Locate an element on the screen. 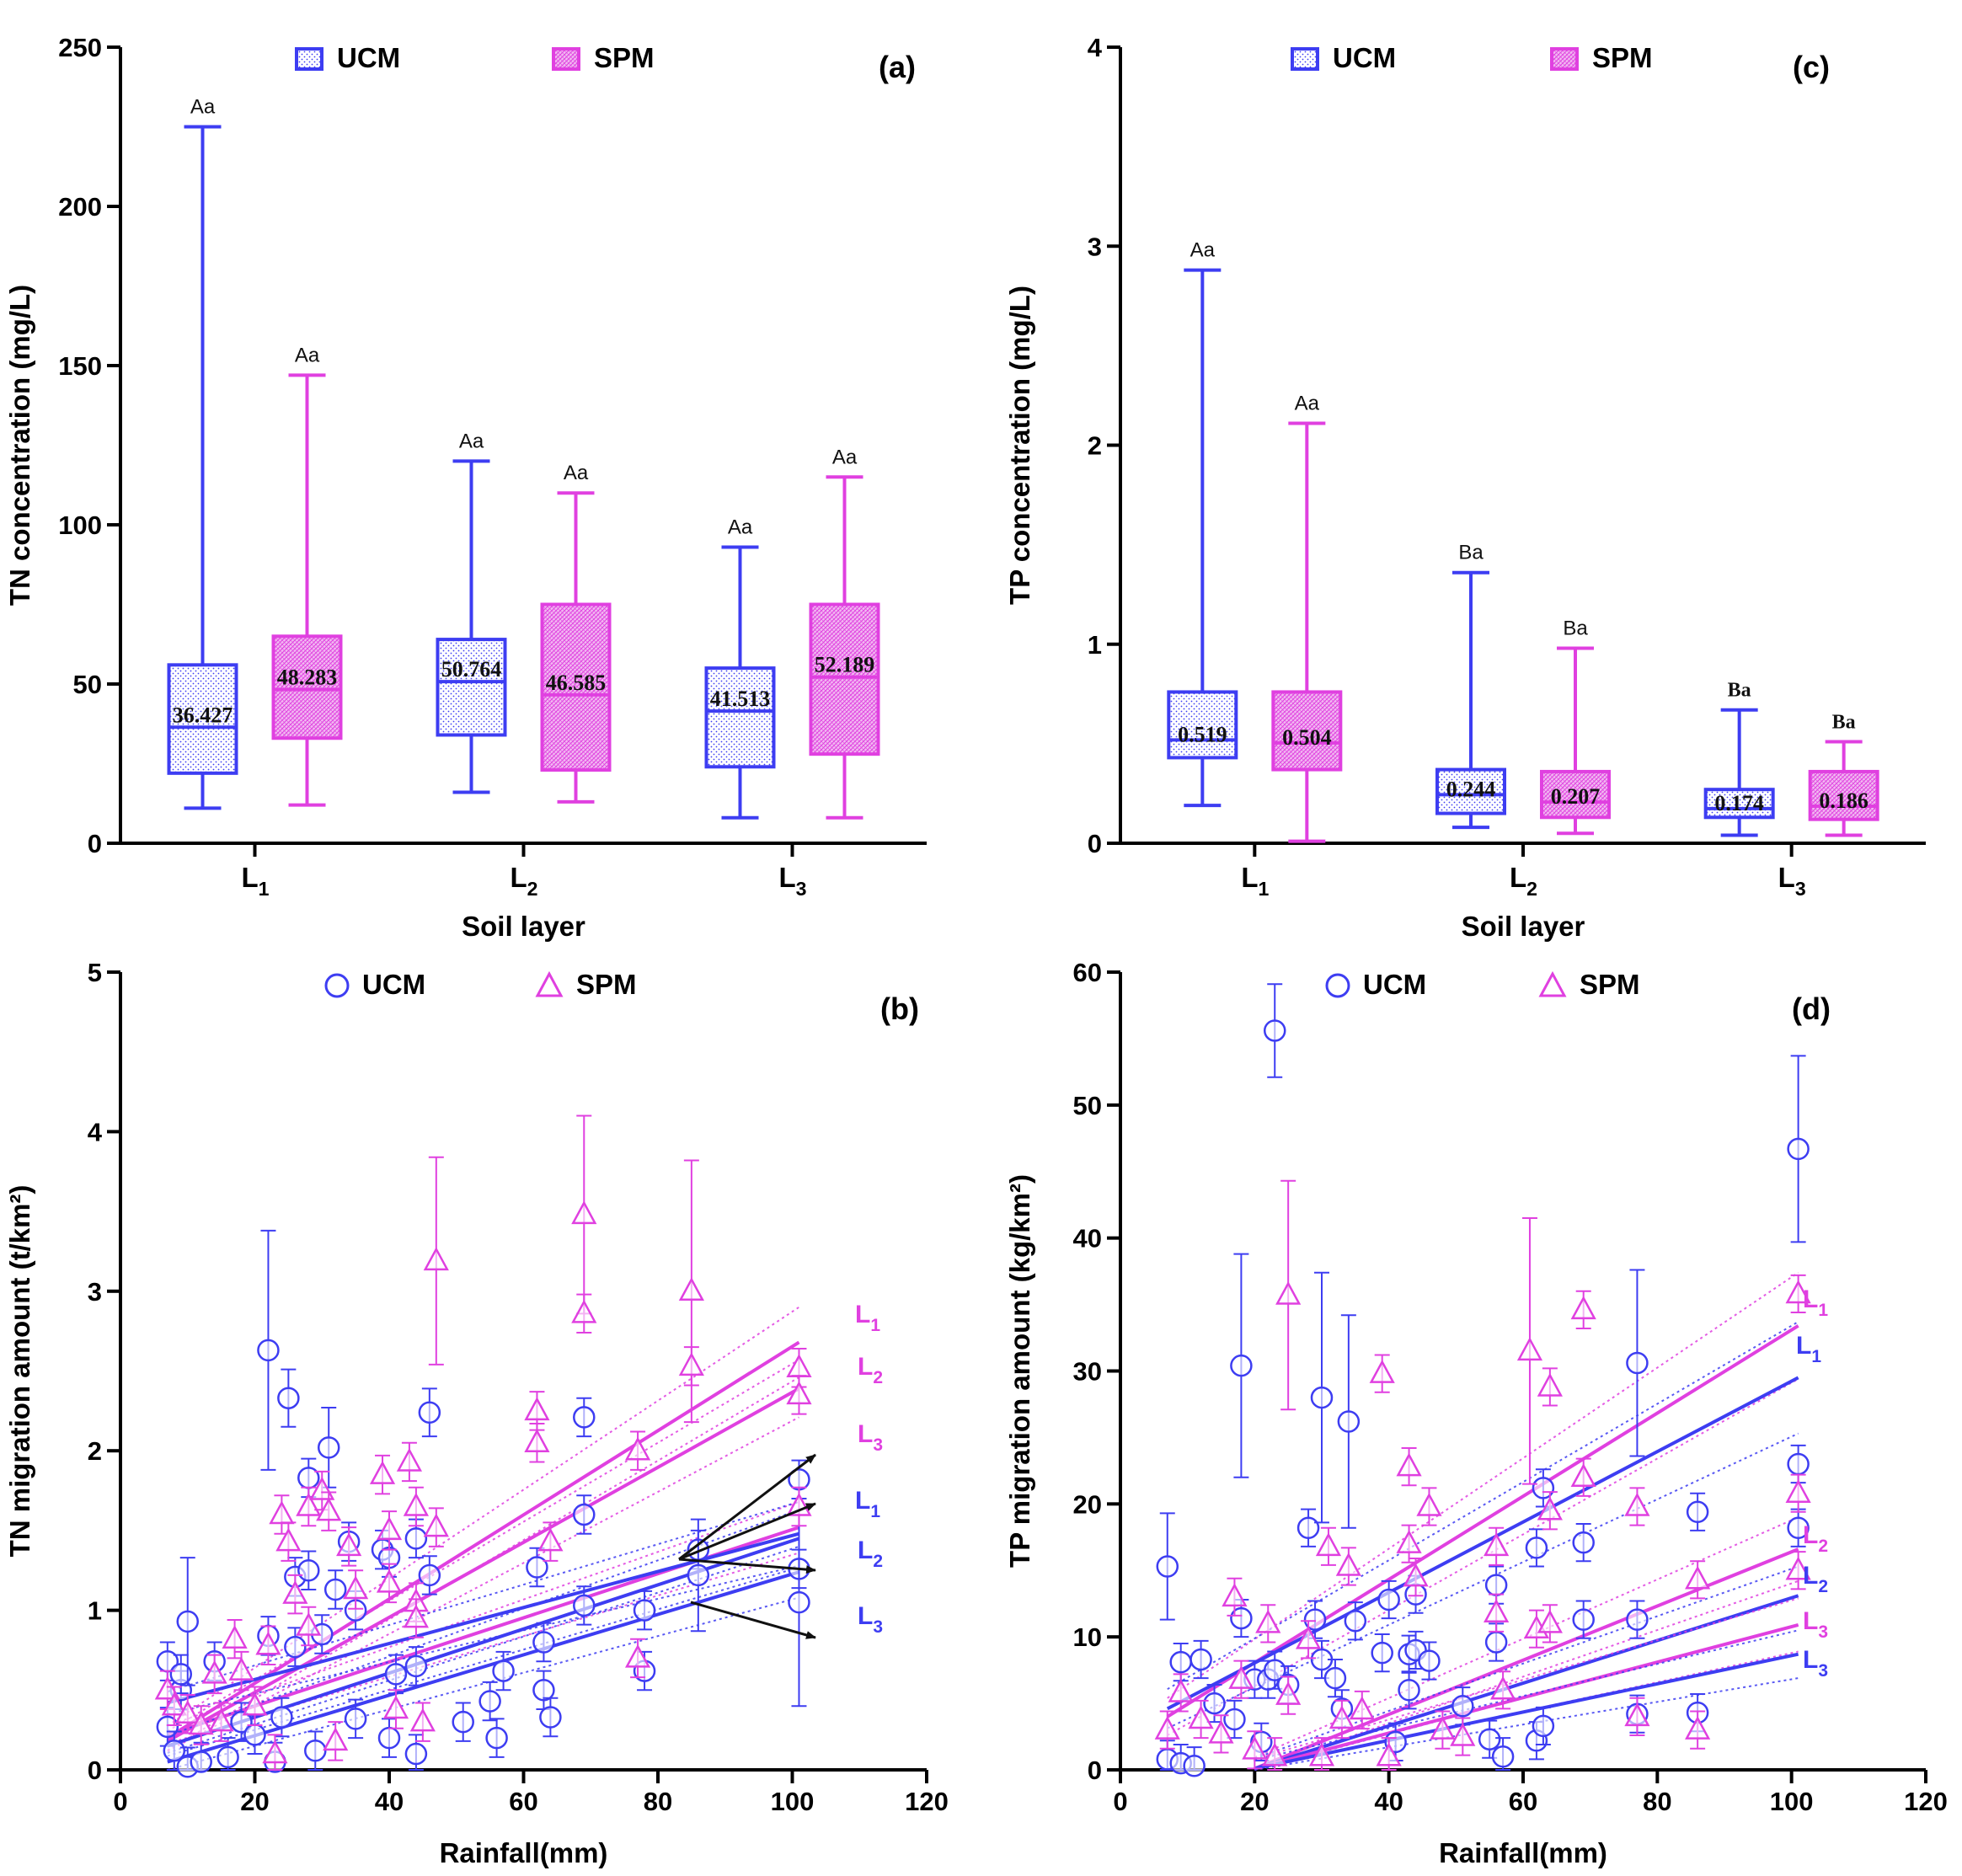 This screenshot has width=1962, height=1876. median-value-label: 0.244 is located at coordinates (1471, 789).